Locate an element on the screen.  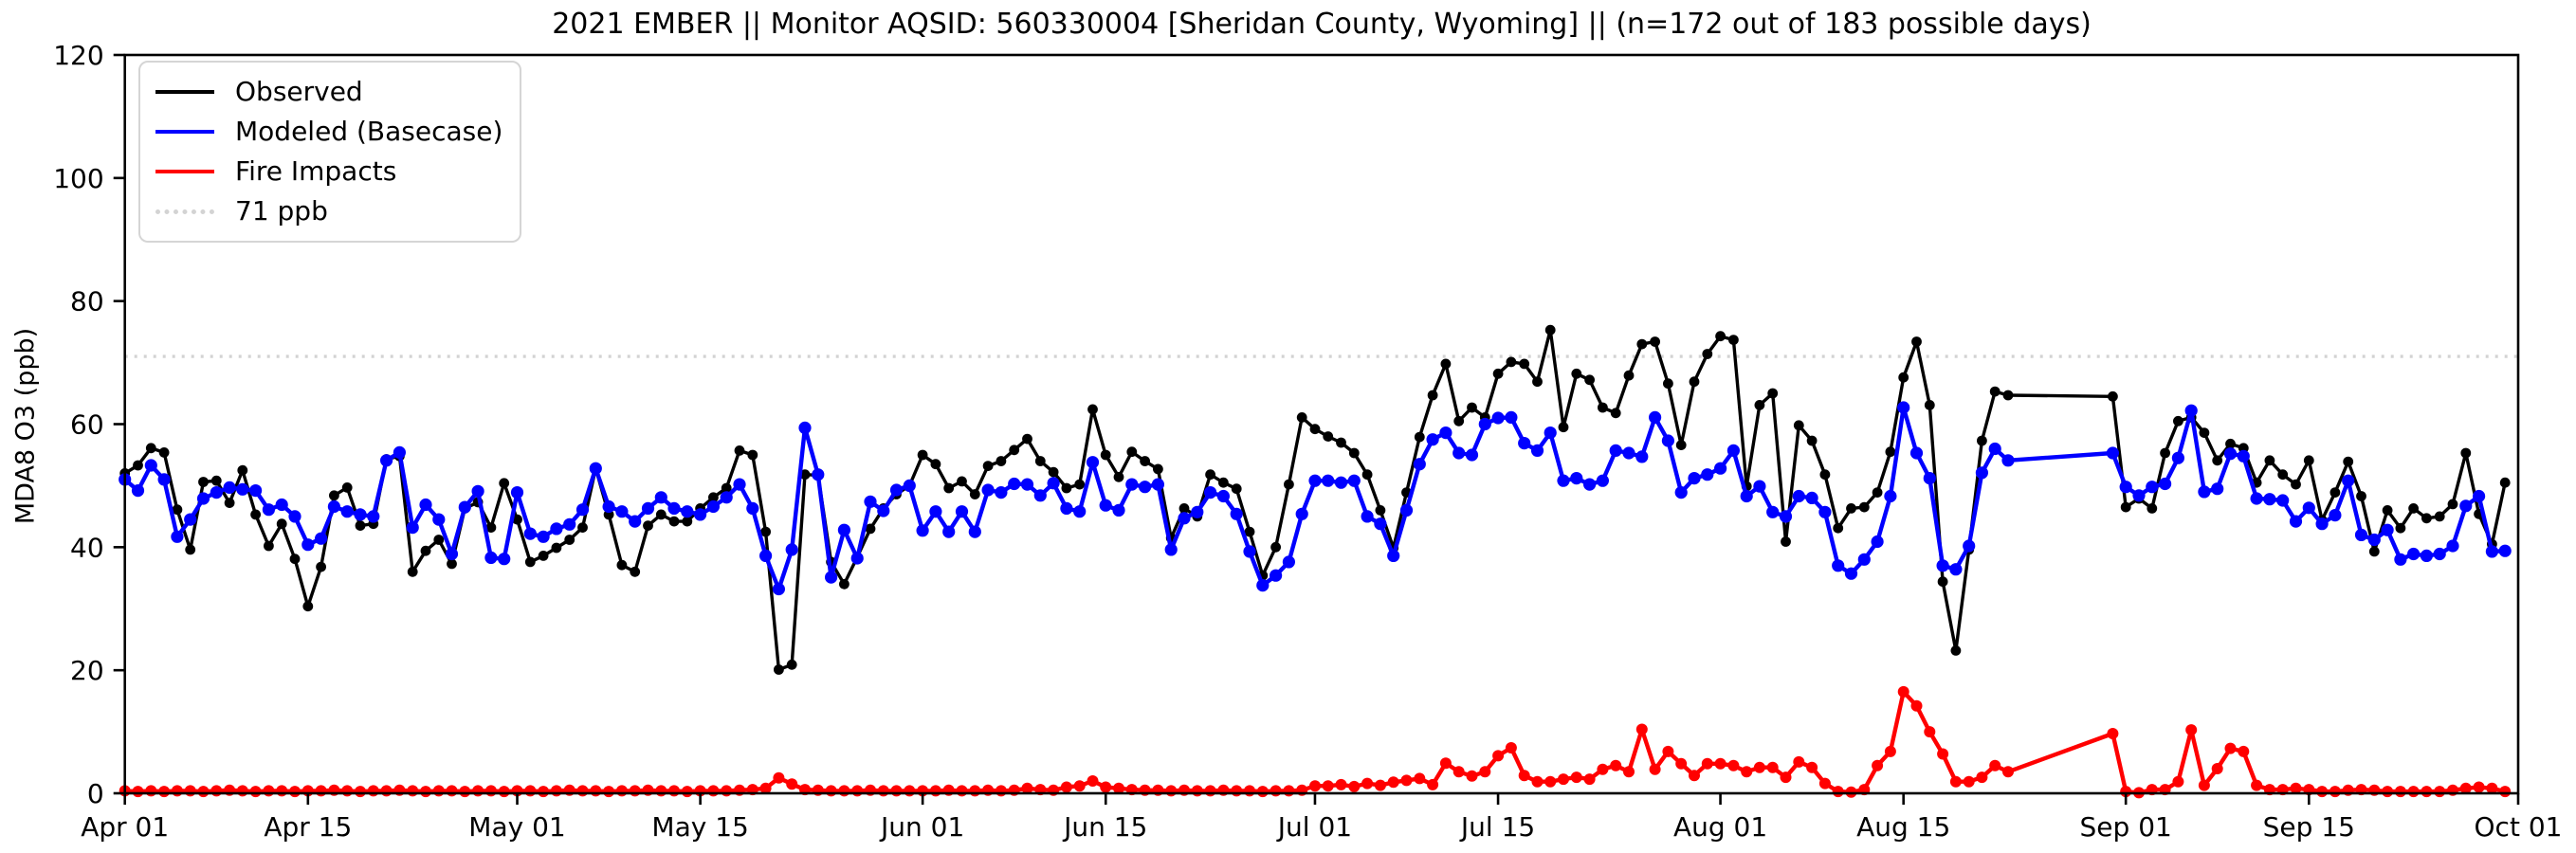
legend-item-71-ppb: 71 ppb is located at coordinates (330, 211).